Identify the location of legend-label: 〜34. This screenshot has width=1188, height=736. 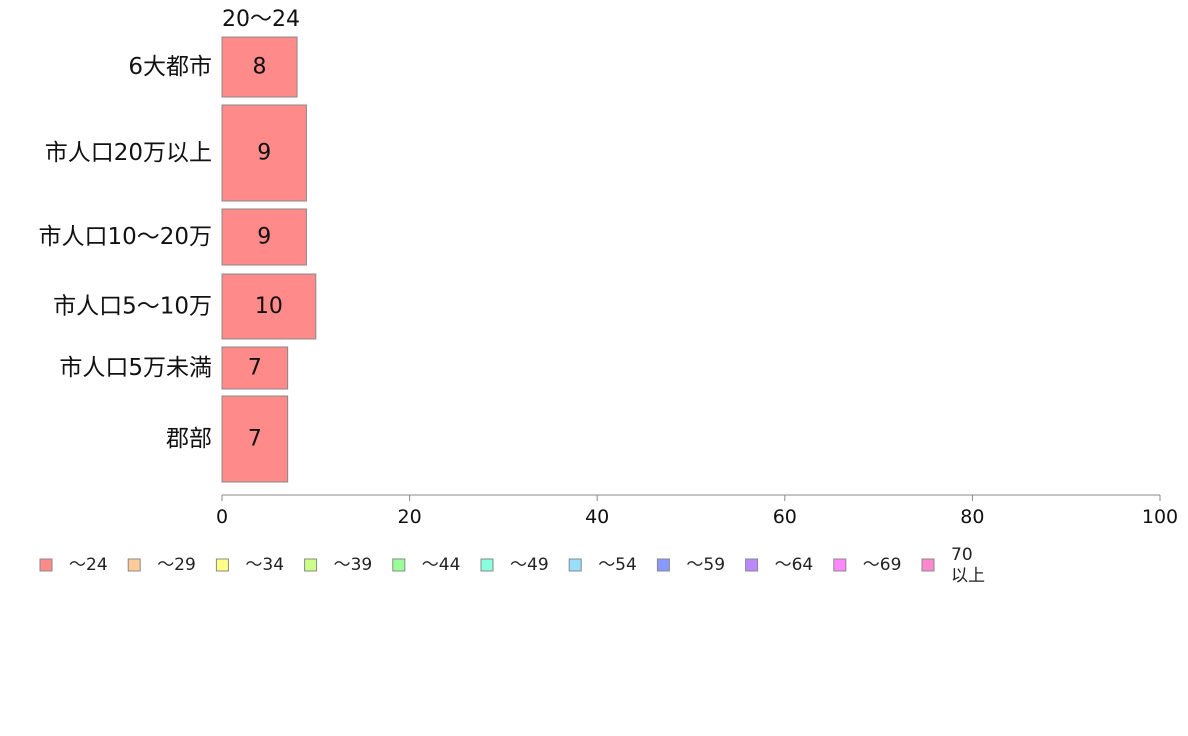
(264, 565).